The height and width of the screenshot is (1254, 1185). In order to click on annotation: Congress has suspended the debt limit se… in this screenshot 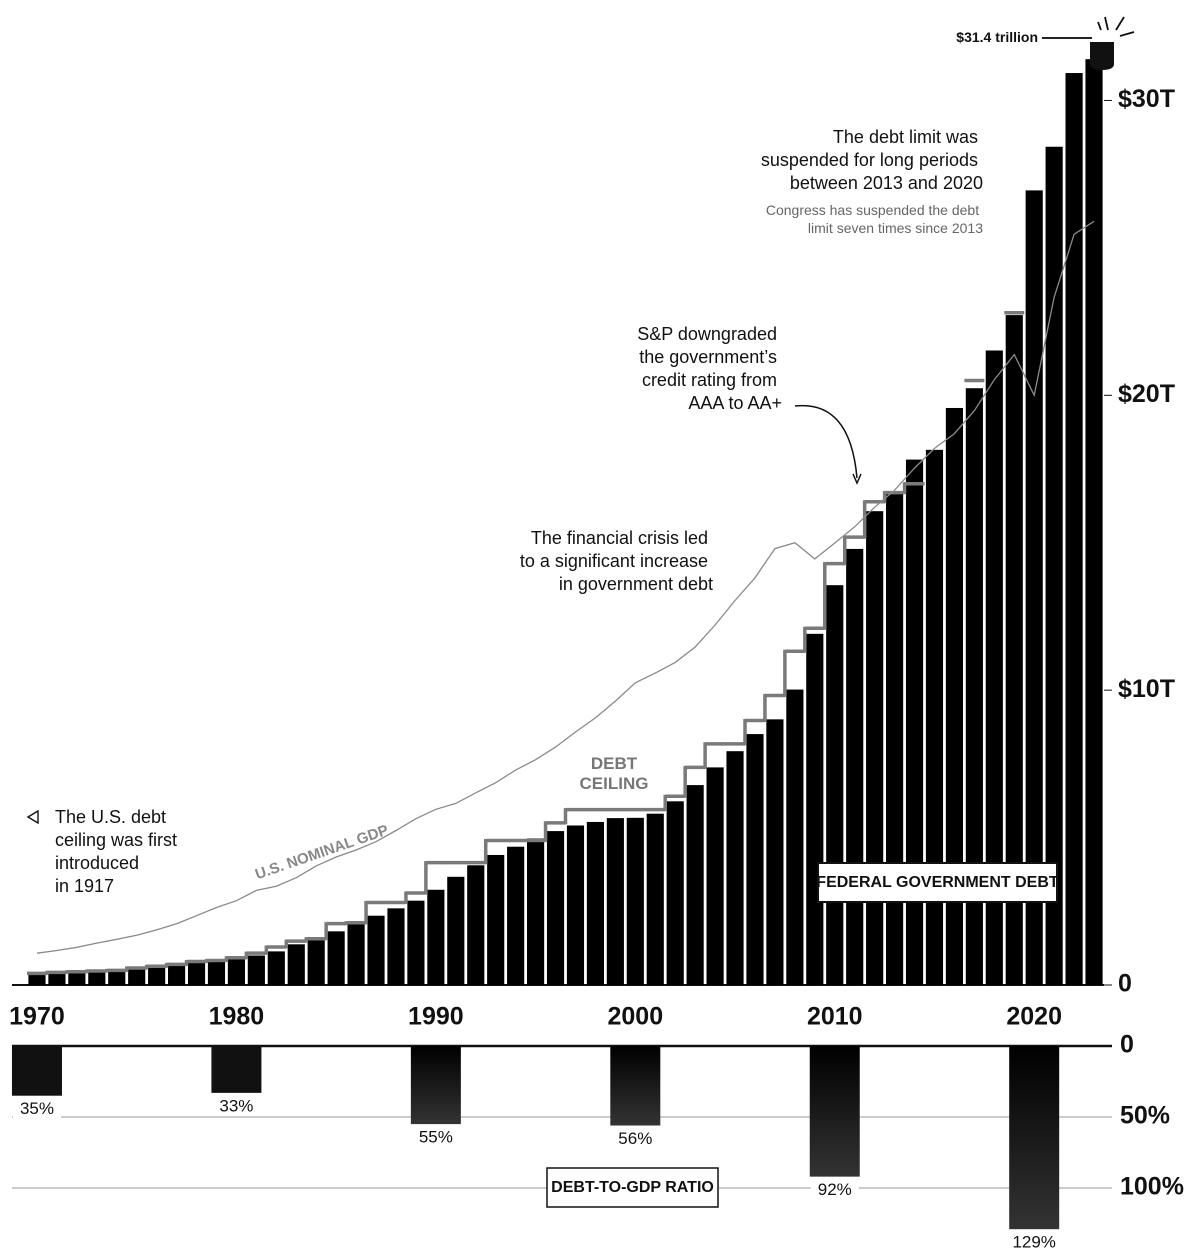, I will do `click(874, 219)`.